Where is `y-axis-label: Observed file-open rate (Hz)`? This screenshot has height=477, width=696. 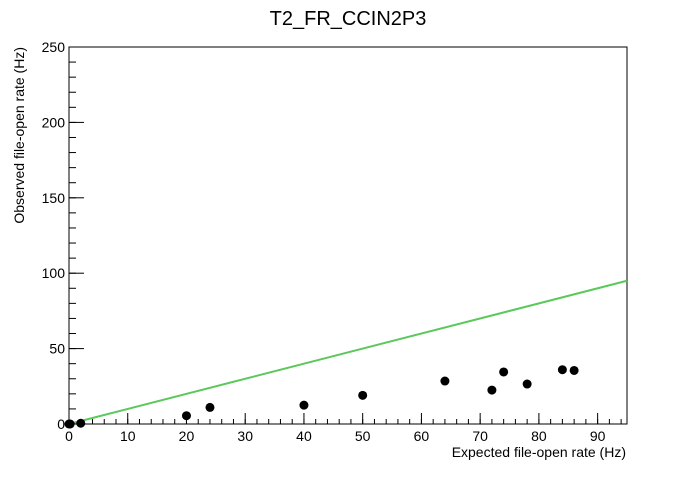 y-axis-label: Observed file-open rate (Hz) is located at coordinates (19, 135).